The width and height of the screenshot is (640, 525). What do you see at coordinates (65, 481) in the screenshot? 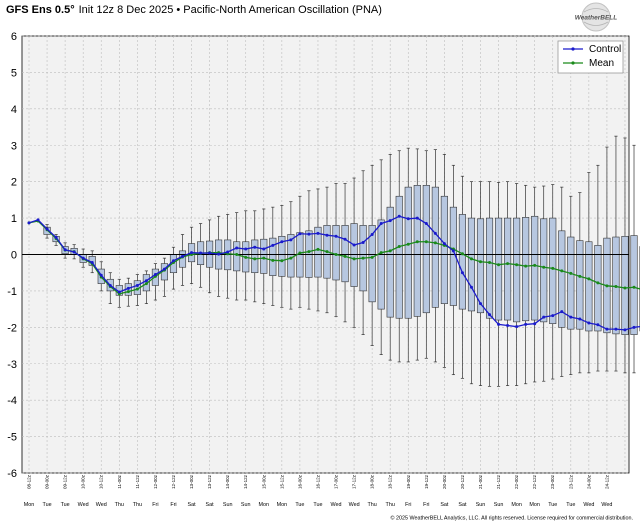
I see `x-tick-label: 09-12z` at bounding box center [65, 481].